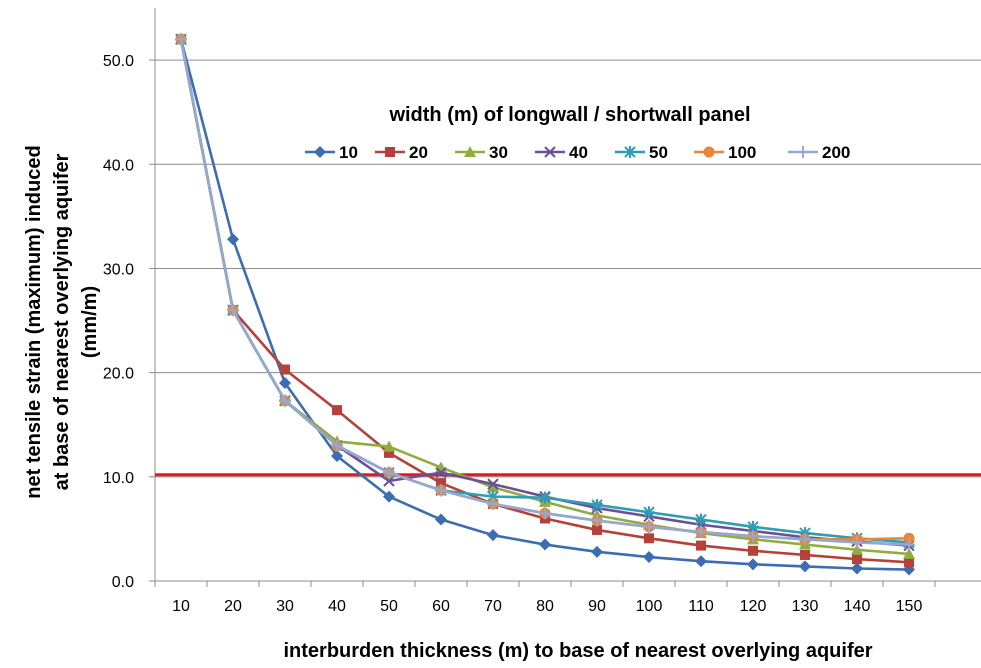  What do you see at coordinates (118, 374) in the screenshot?
I see `y-tick-label-20.0: 20.0` at bounding box center [118, 374].